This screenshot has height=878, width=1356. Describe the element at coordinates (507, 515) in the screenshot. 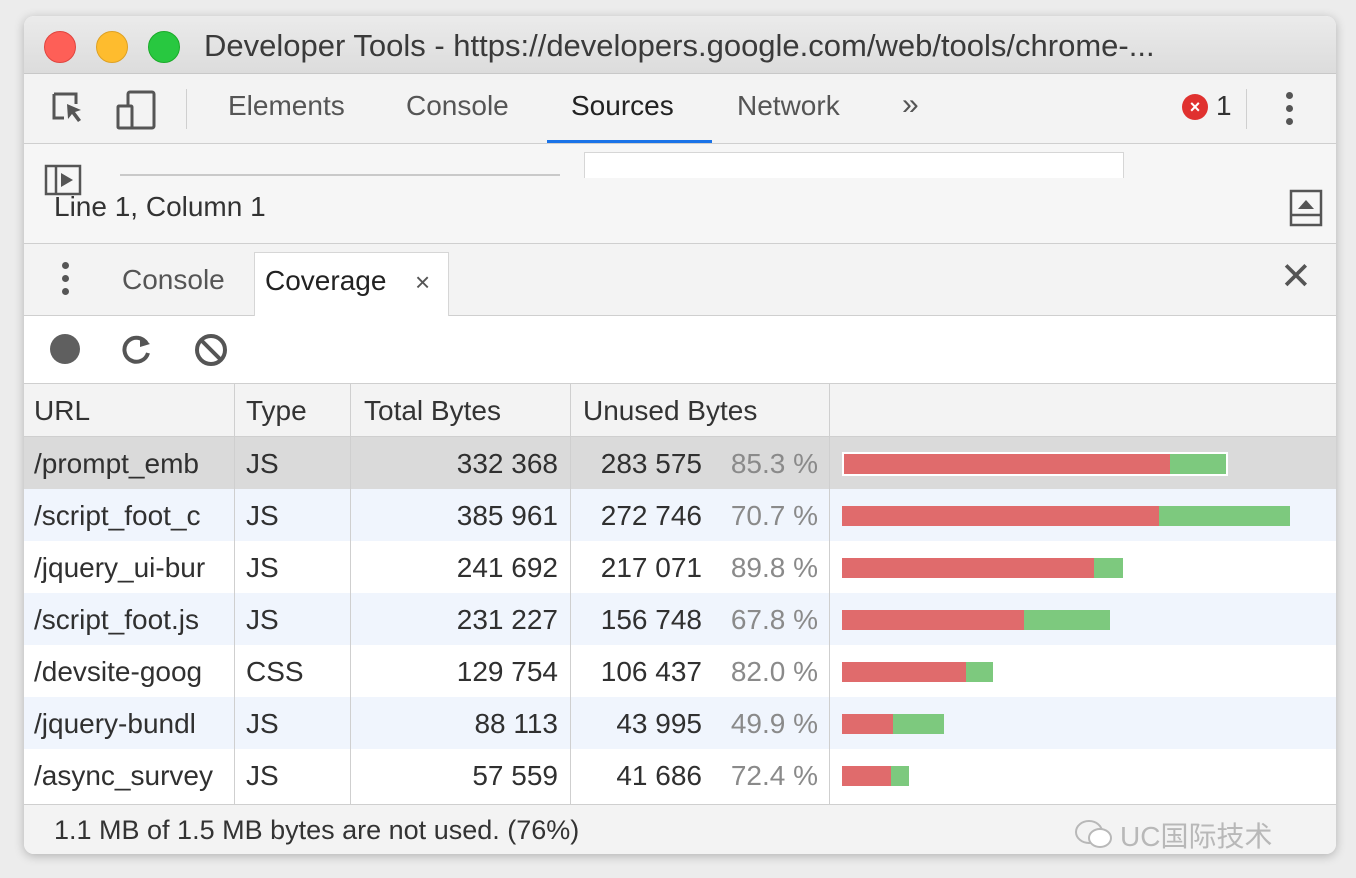

I see `total-bytes-cell: 385 961` at that location.